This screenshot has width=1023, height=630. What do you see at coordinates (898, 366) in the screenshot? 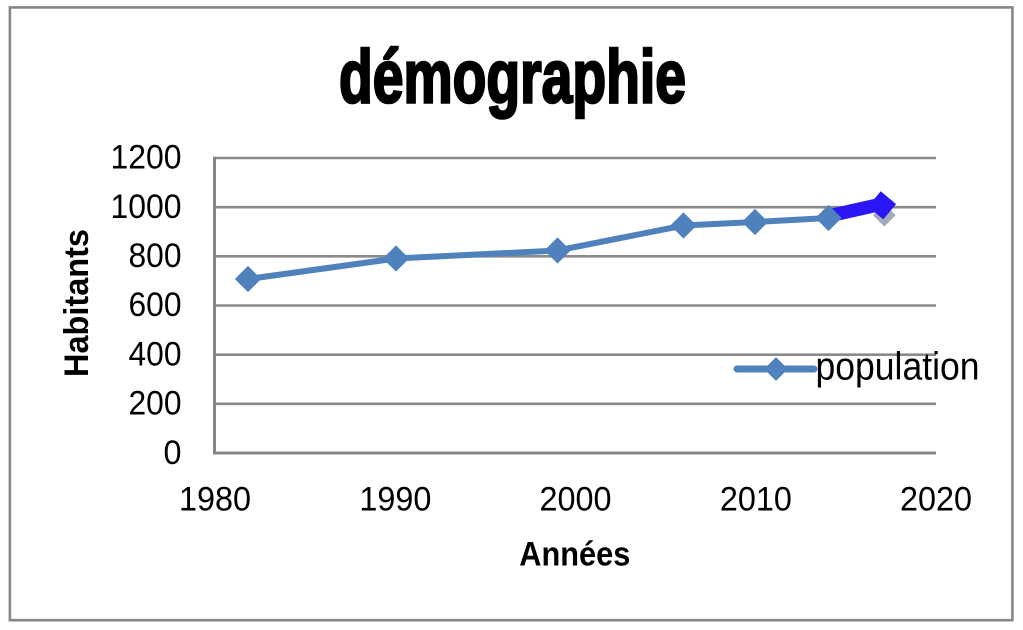
I see `svg-text: population` at bounding box center [898, 366].